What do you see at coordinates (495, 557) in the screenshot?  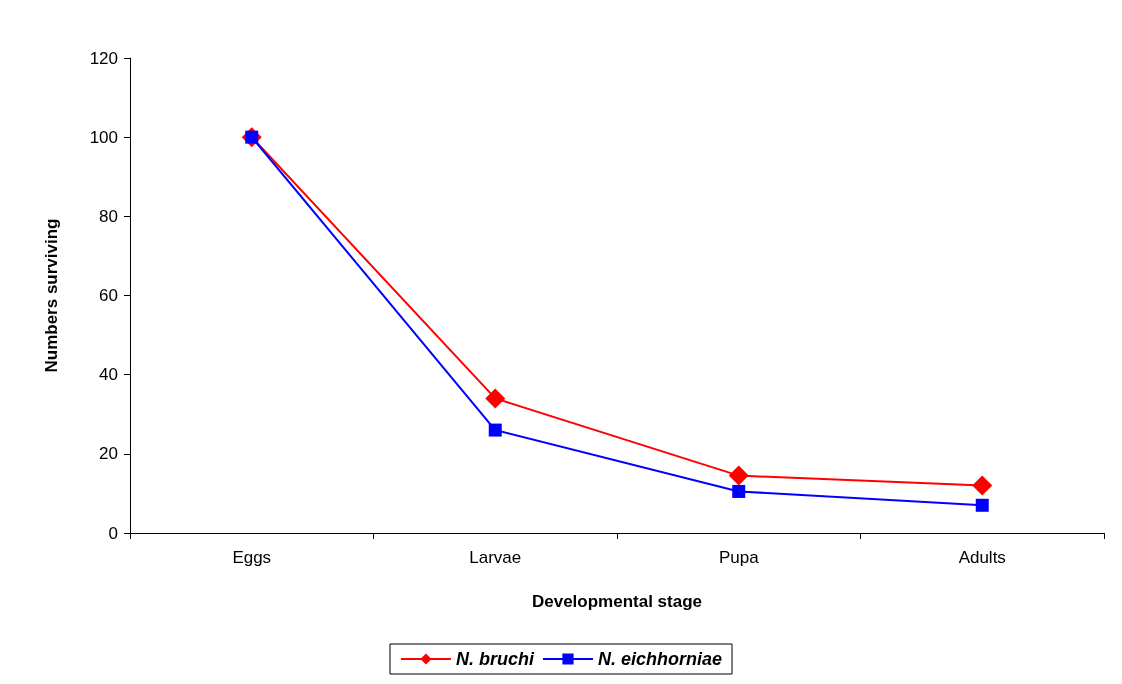 I see `x-tick-label: Larvae` at bounding box center [495, 557].